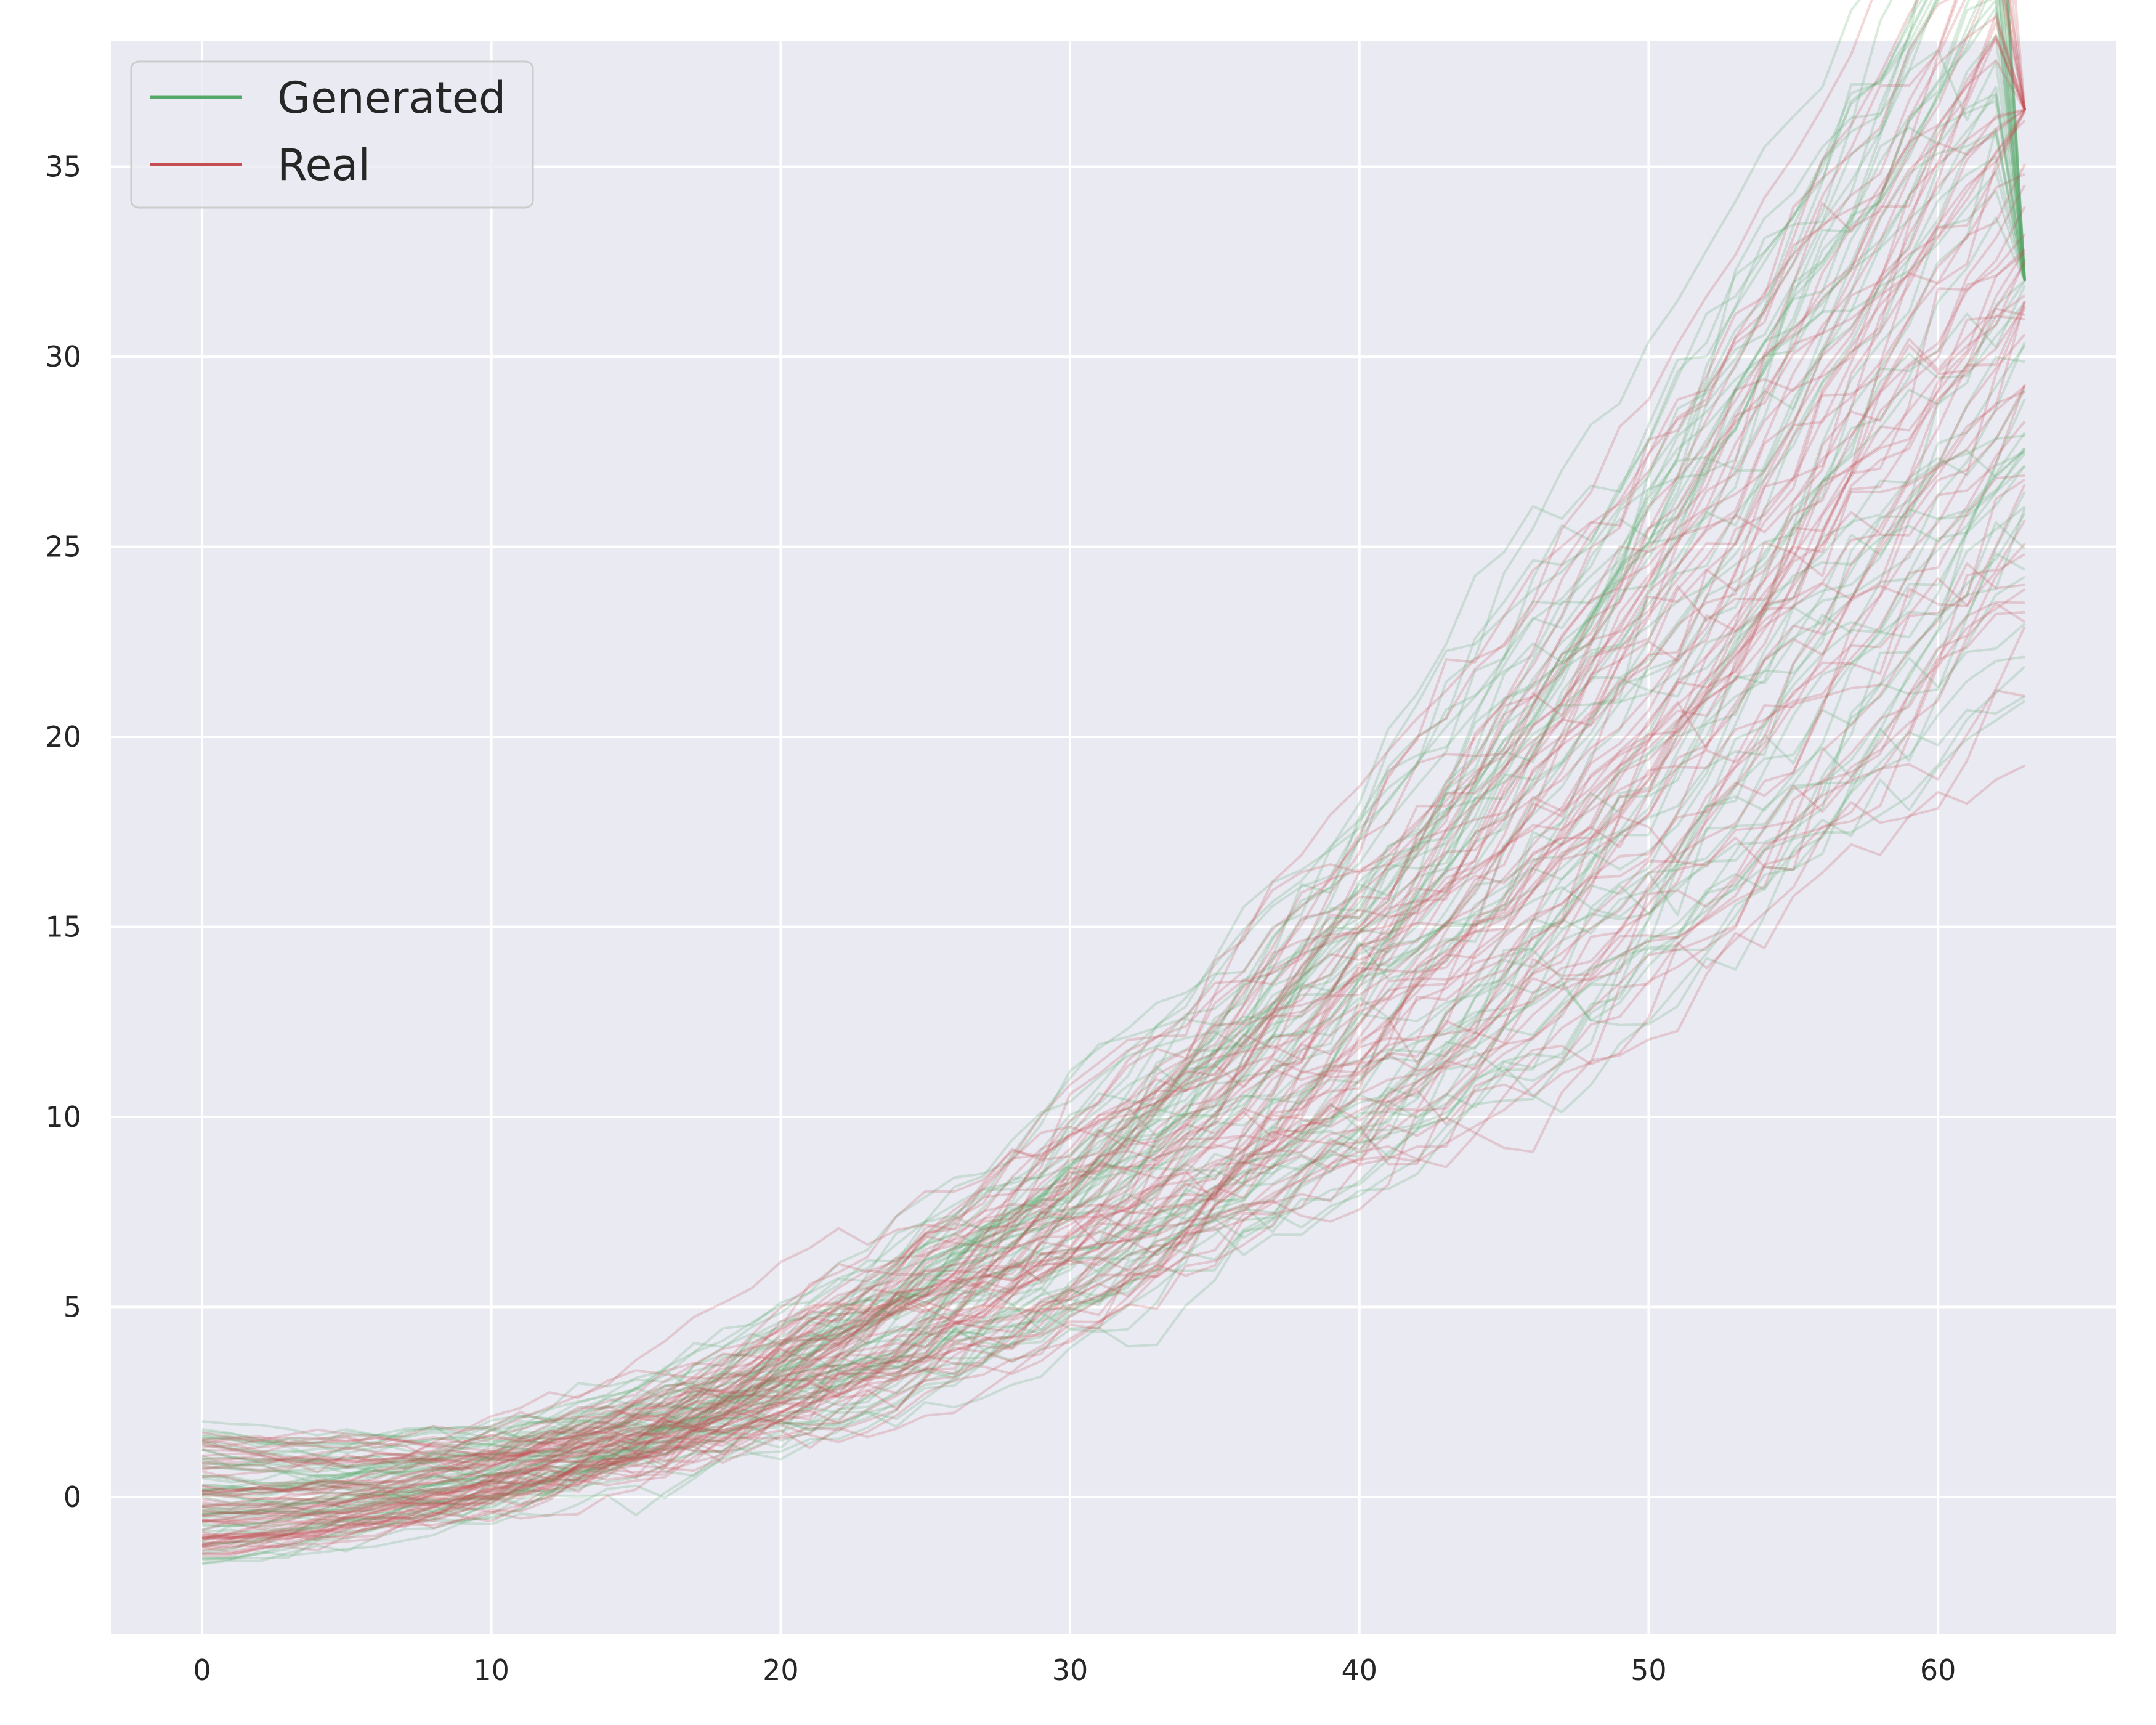 The height and width of the screenshot is (1725, 2156). Describe the element at coordinates (63, 357) in the screenshot. I see `y-tick-label: 30` at that location.